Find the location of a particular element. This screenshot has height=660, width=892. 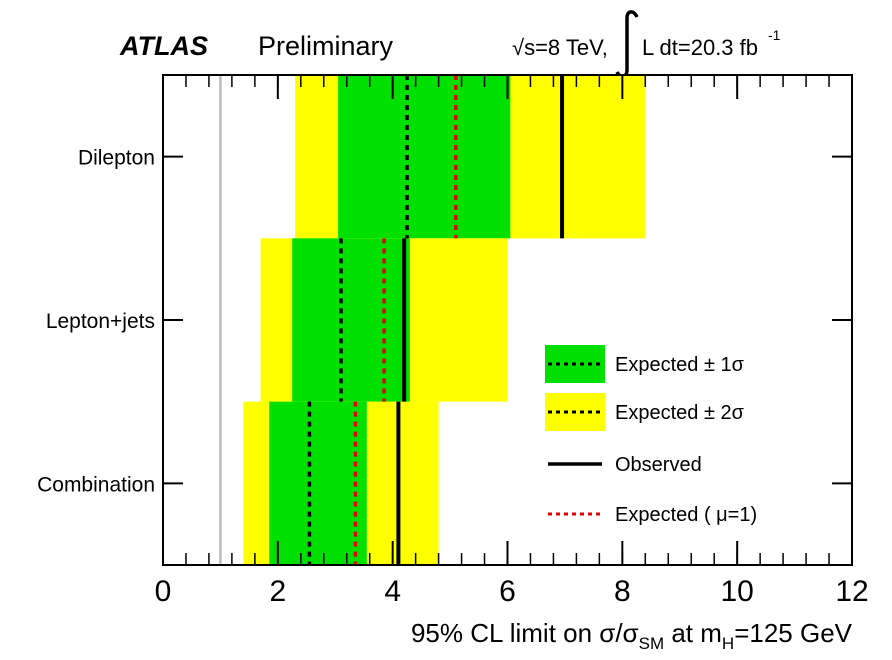

band-1sigma-dilepton is located at coordinates (424, 157).